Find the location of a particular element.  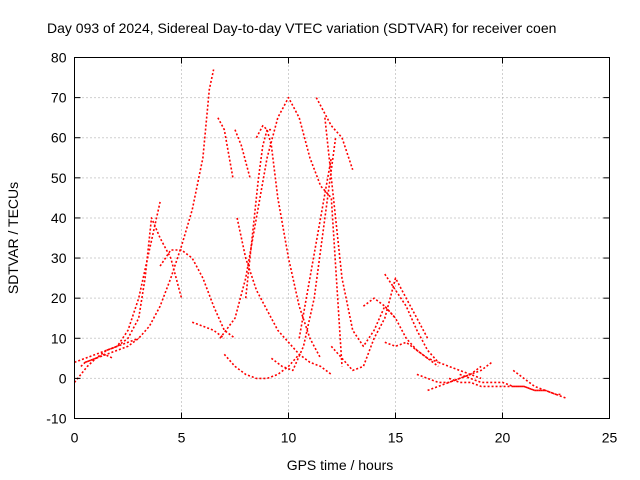

y-tick-label: 30 is located at coordinates (59, 258).